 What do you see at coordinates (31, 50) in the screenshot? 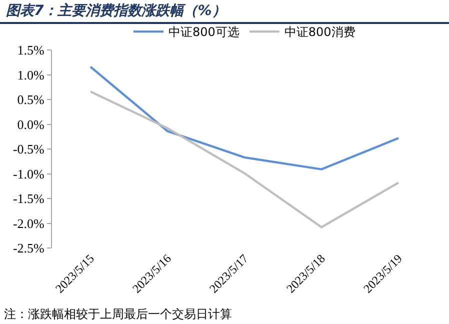
I see `y-tick-label: 1.5%` at bounding box center [31, 50].